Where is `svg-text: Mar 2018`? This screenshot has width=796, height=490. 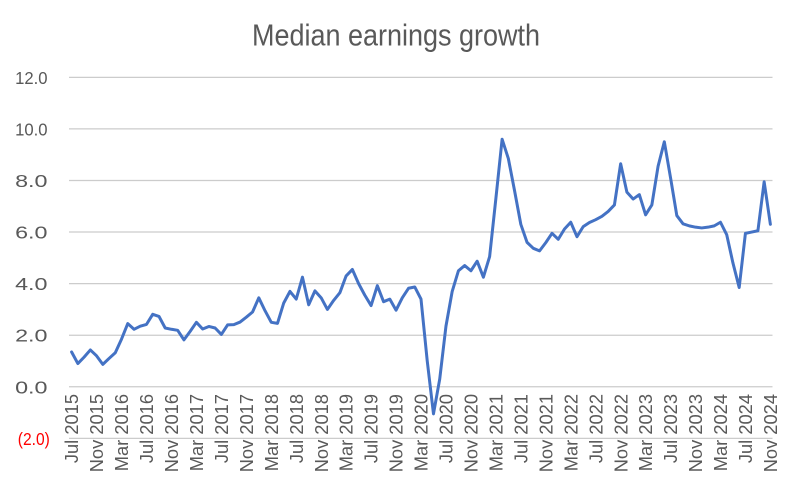
svg-text: Mar 2018 is located at coordinates (271, 432).